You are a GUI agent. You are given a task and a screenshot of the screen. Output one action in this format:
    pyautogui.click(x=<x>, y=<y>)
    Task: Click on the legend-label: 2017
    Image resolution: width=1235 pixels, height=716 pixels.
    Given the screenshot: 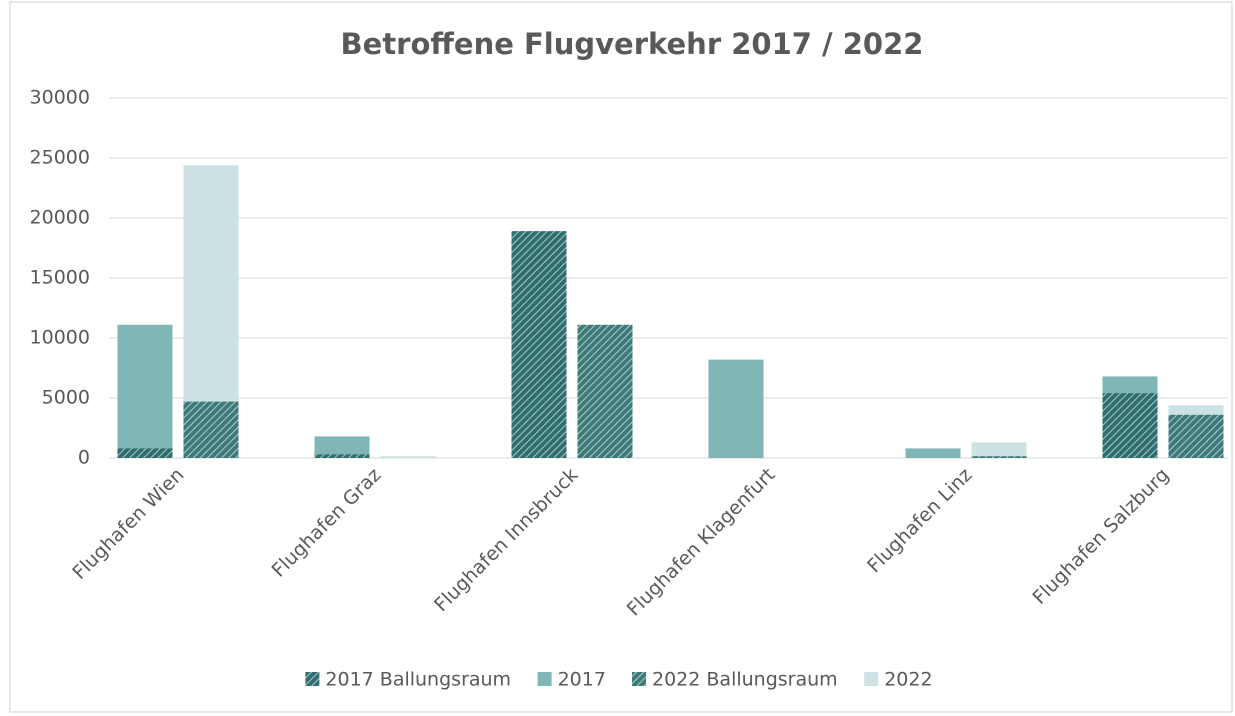 What is the action you would take?
    pyautogui.click(x=582, y=680)
    